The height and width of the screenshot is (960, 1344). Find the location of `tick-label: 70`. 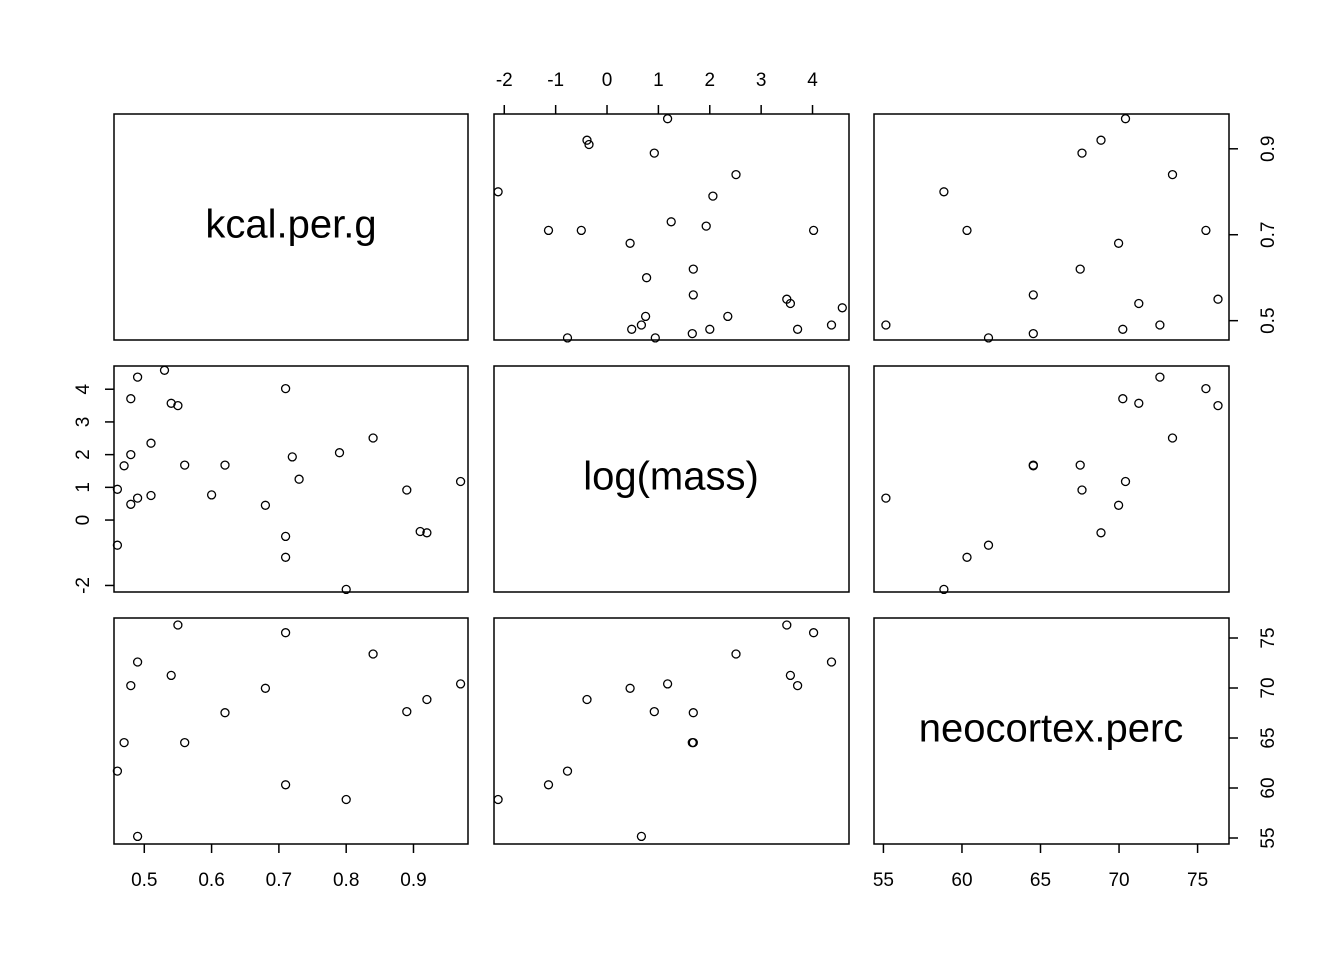

tick-label: 70 is located at coordinates (1118, 880).